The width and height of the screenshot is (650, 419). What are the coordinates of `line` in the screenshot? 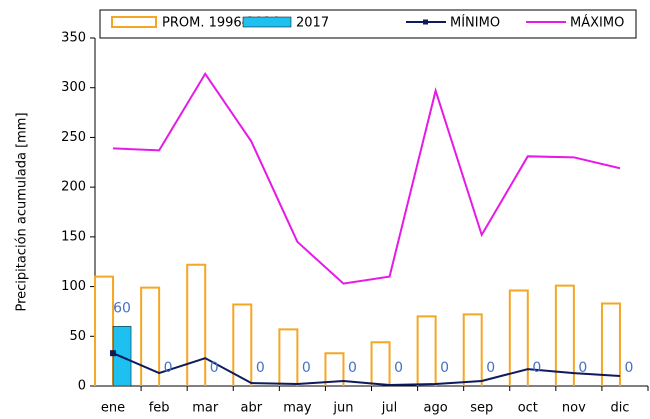 It's located at (366, 369).